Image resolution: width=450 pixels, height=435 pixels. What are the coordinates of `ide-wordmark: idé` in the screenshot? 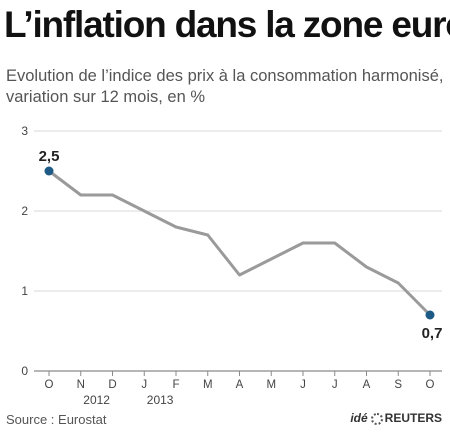 It's located at (359, 418).